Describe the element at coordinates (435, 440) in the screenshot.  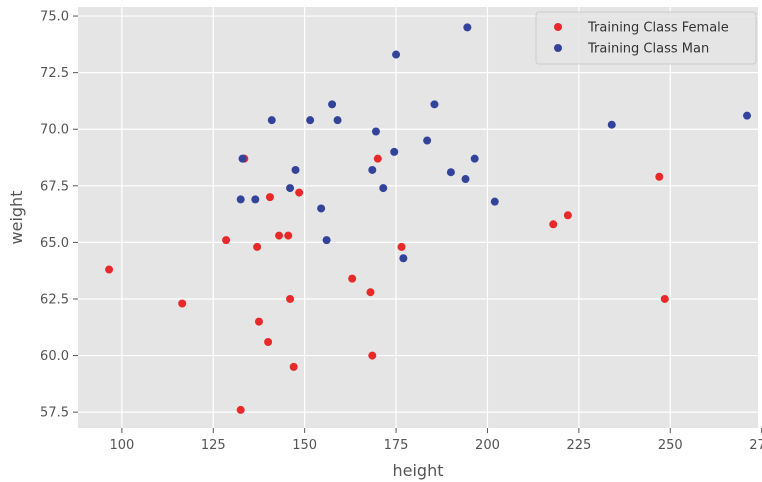
I see `x-axis-ticks: 100 125 150 175 200 225 250 275` at that location.